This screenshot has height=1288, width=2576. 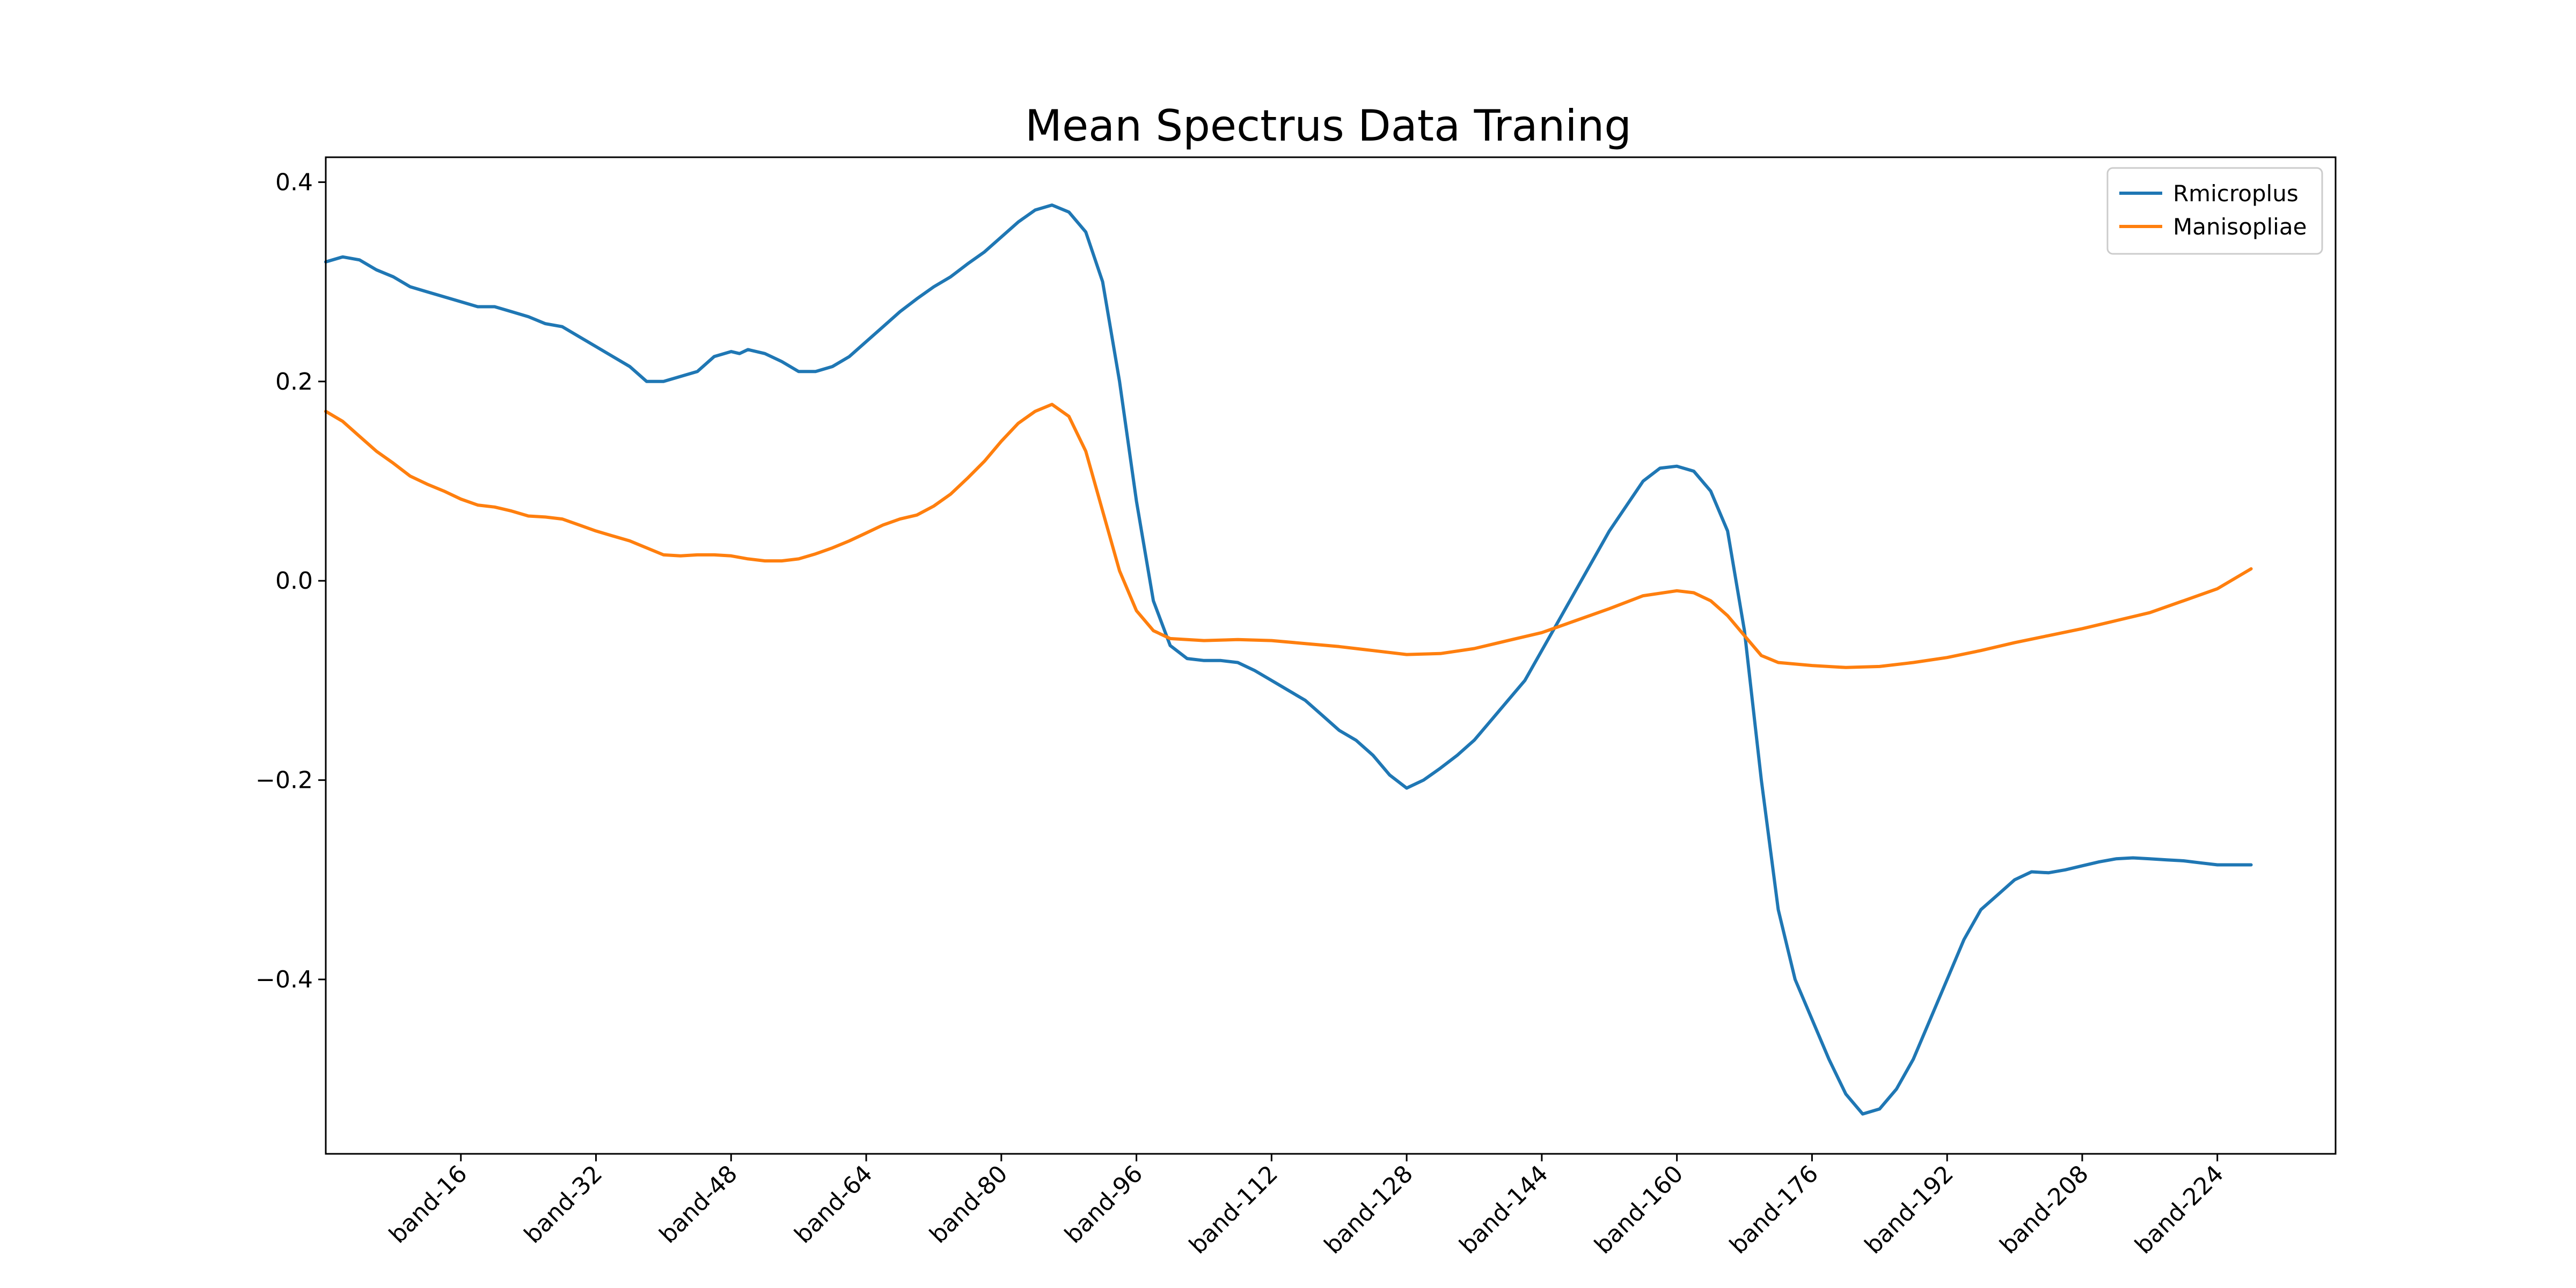 I want to click on y-tick-label: −0.4, so click(x=284, y=979).